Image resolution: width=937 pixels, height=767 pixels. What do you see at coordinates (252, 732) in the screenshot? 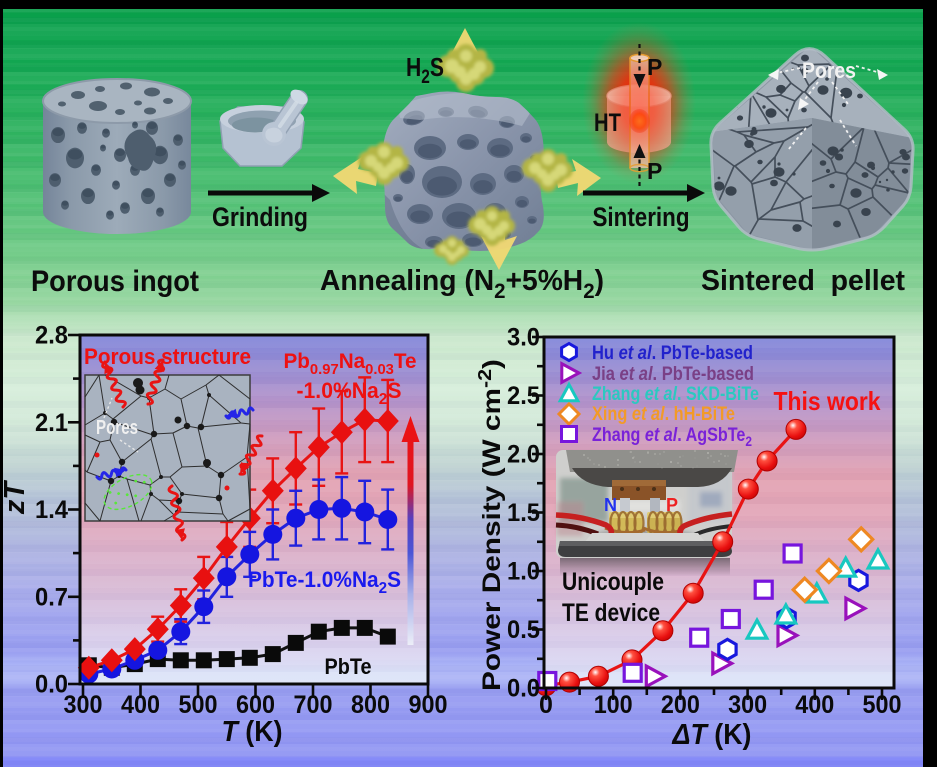
I see `svg-text: T (K)` at bounding box center [252, 732].